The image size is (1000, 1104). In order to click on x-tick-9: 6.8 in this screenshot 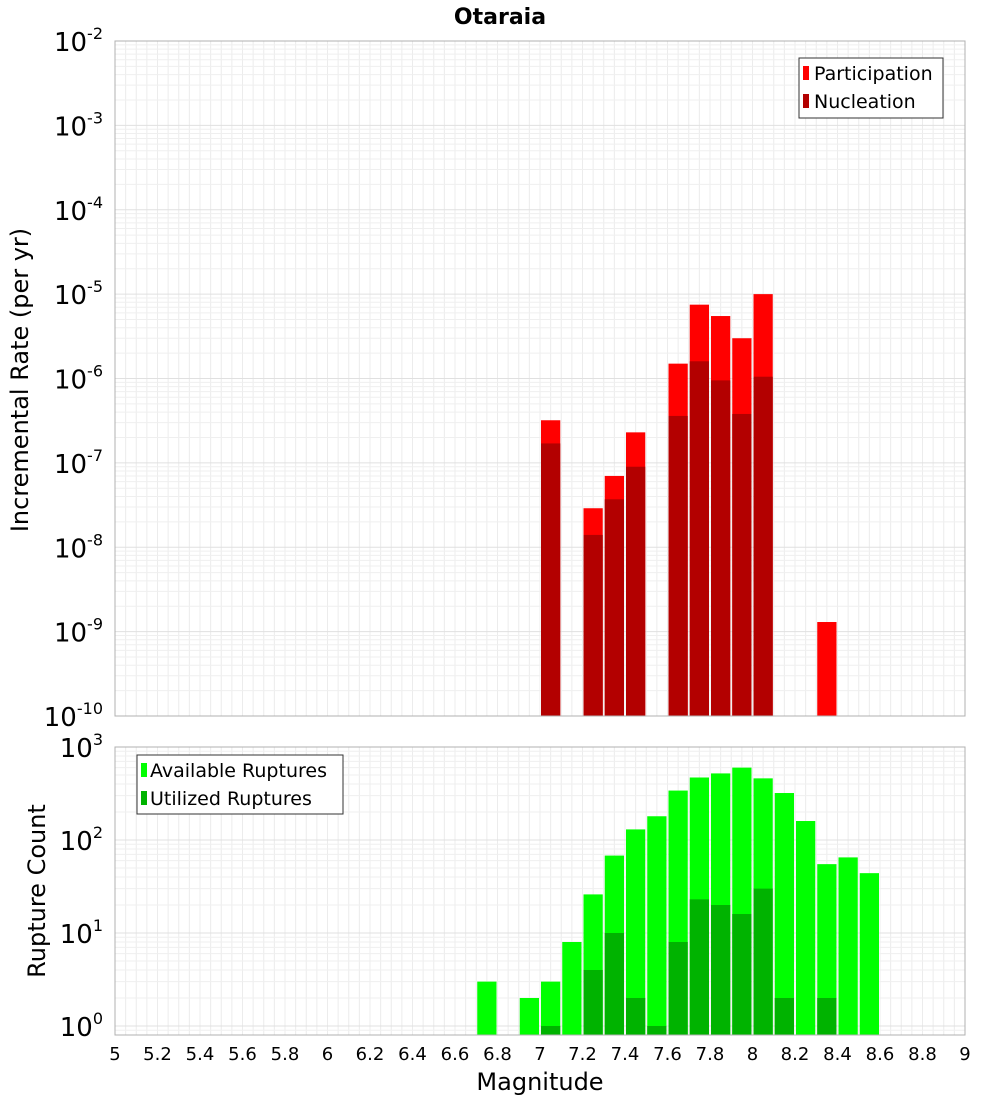, I will do `click(497, 1054)`.